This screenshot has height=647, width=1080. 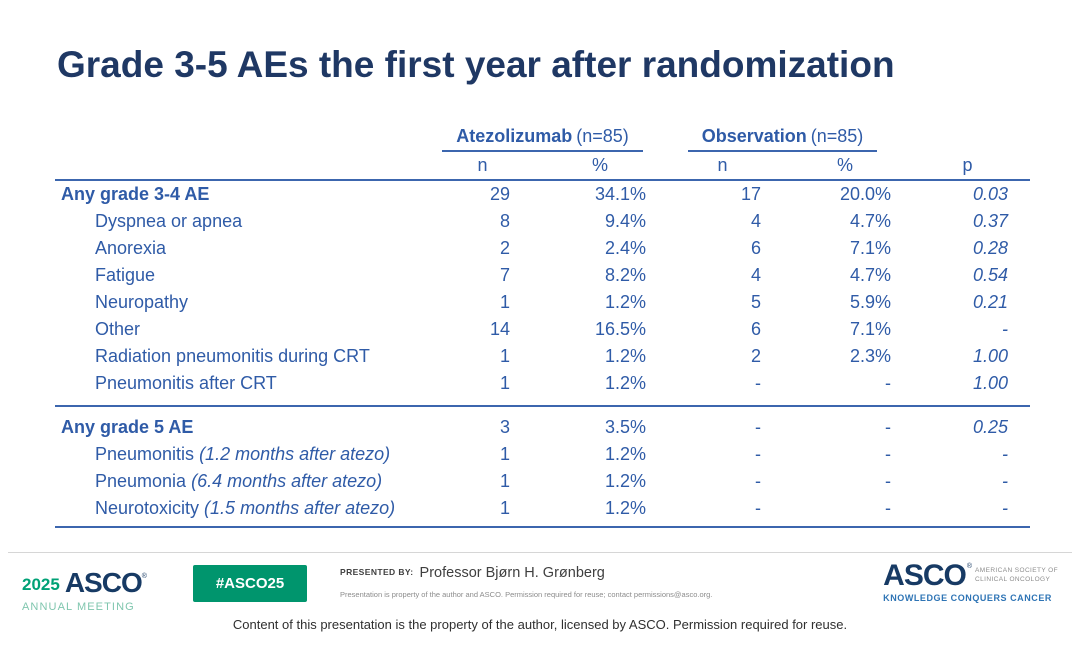 I want to click on cell-observation-pct: 7.1%, so click(x=870, y=329).